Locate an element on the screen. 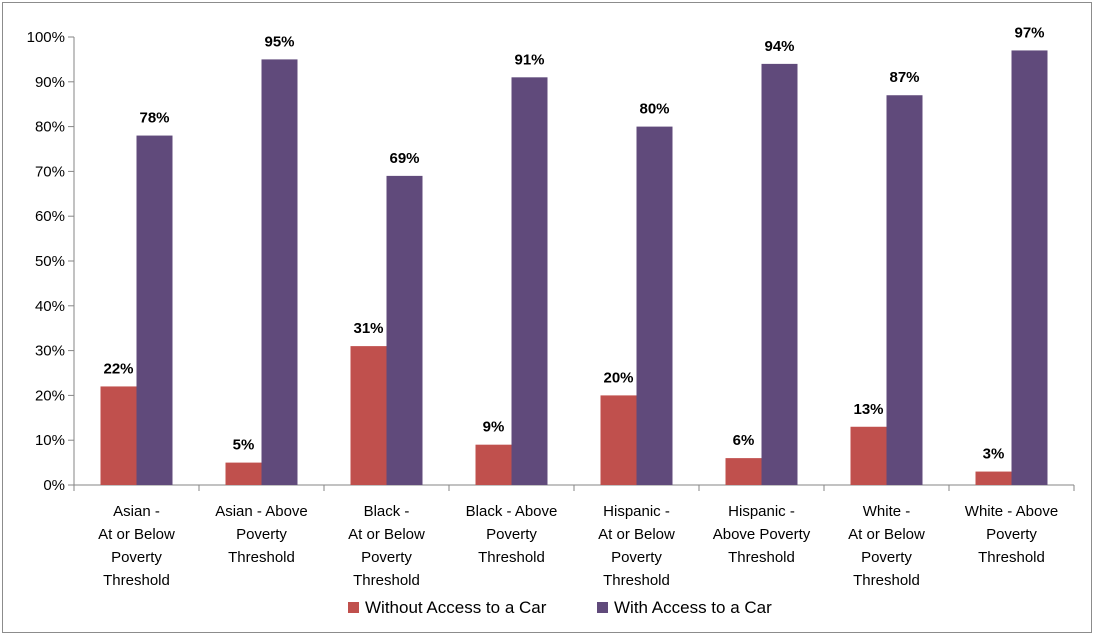 Image resolution: width=1096 pixels, height=637 pixels. data-label: 95% is located at coordinates (279, 41).